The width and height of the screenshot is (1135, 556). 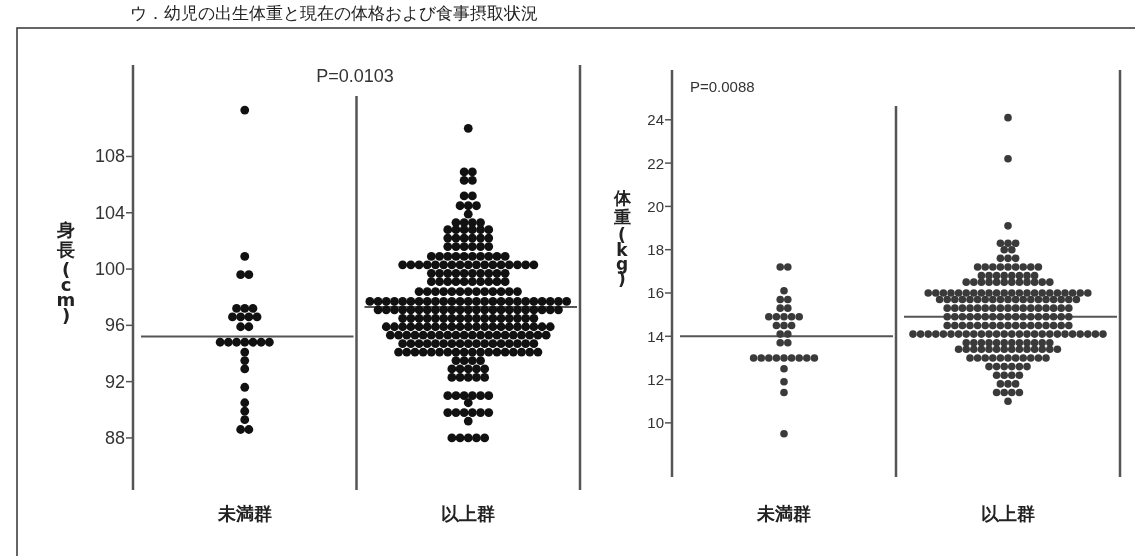 What do you see at coordinates (655, 120) in the screenshot?
I see `y-tick-label: 24` at bounding box center [655, 120].